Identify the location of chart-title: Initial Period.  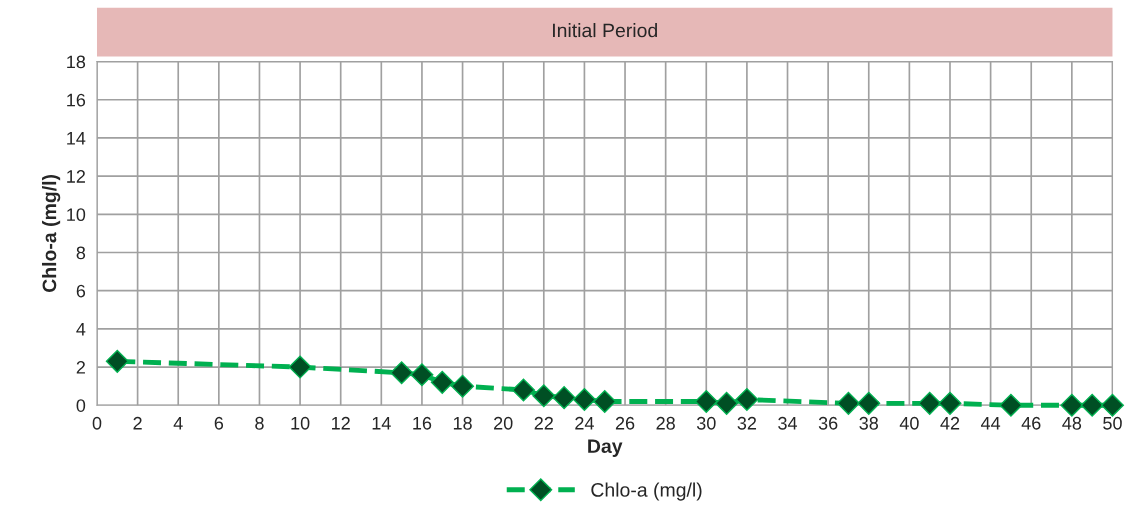
(605, 30).